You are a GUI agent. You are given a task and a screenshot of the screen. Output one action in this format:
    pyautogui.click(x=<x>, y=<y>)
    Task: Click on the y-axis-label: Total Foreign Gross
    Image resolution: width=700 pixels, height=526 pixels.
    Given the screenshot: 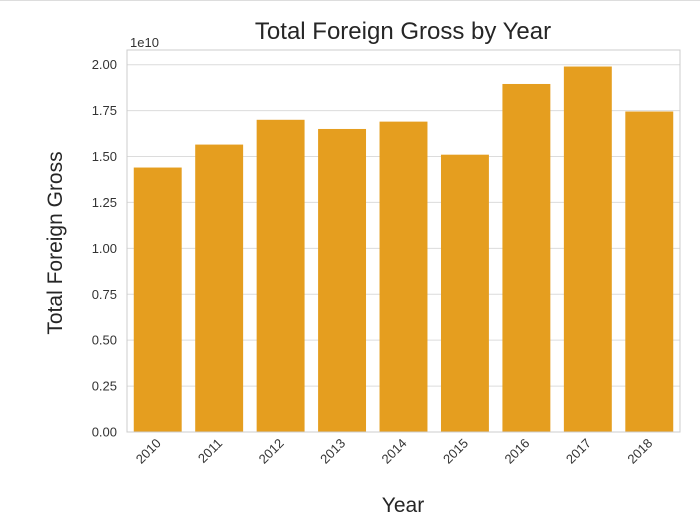 What is the action you would take?
    pyautogui.click(x=55, y=242)
    